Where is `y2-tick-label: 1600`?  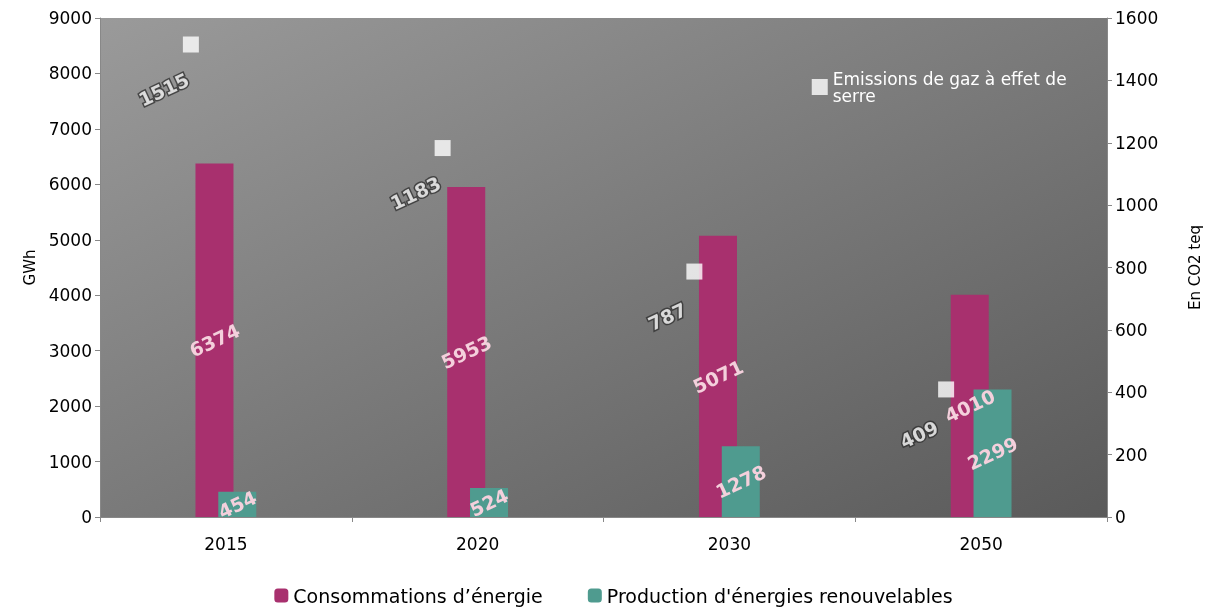 y2-tick-label: 1600 is located at coordinates (1137, 18).